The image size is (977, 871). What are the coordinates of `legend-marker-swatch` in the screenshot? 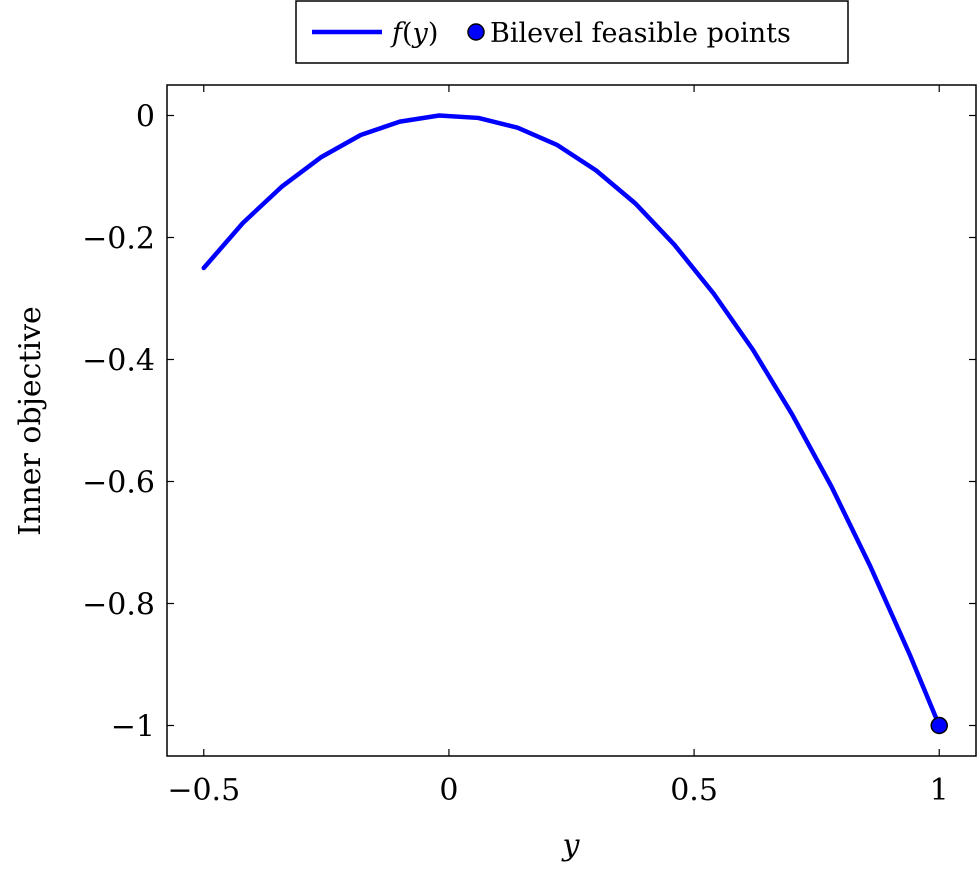 It's located at (476, 32).